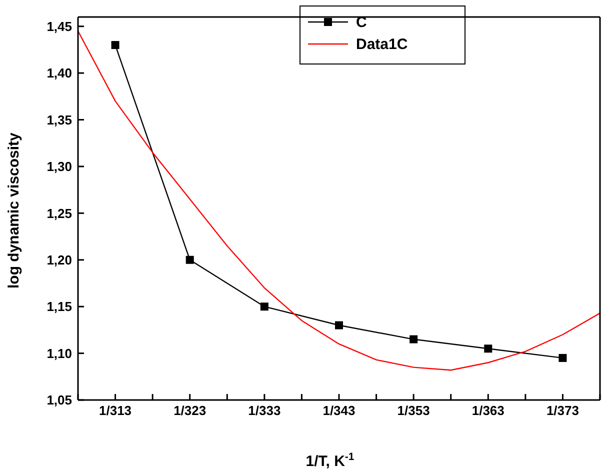  Describe the element at coordinates (339, 410) in the screenshot. I see `x-tick-label: 1/343` at that location.